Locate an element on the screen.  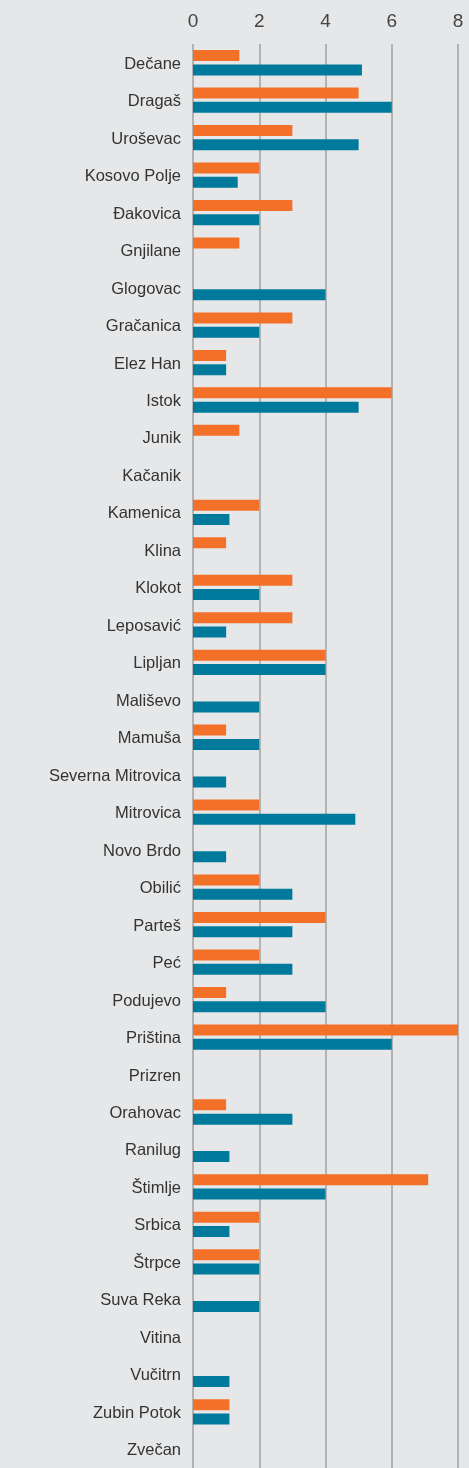
y-tick-label: Prizren is located at coordinates (154, 1074).